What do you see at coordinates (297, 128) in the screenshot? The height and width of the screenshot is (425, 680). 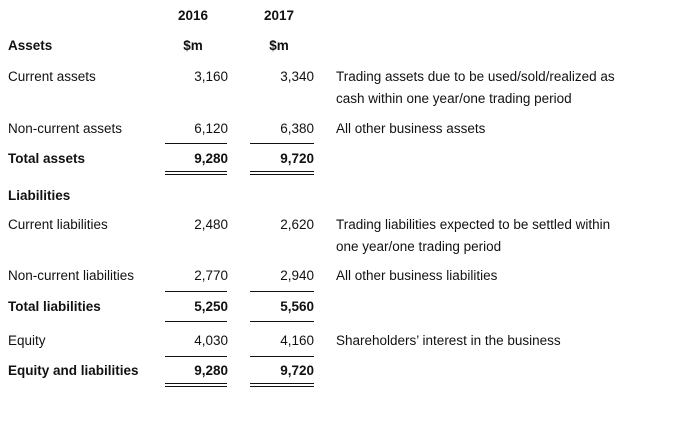 I see `value-non-current-assets-2017: 6,380` at bounding box center [297, 128].